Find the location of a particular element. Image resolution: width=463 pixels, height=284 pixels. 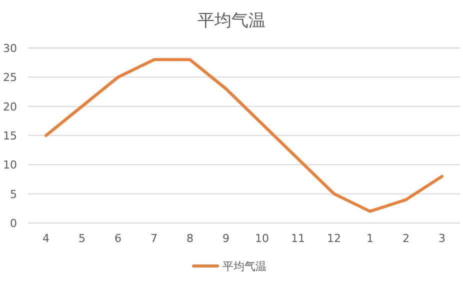

x-tick-label: 8 is located at coordinates (190, 238).